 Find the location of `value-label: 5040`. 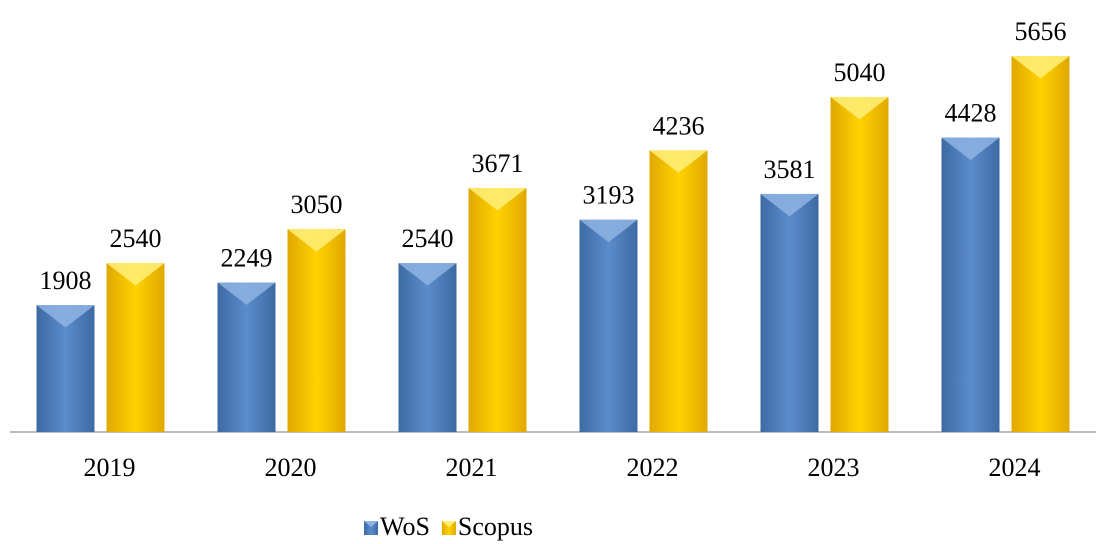

value-label: 5040 is located at coordinates (860, 72).